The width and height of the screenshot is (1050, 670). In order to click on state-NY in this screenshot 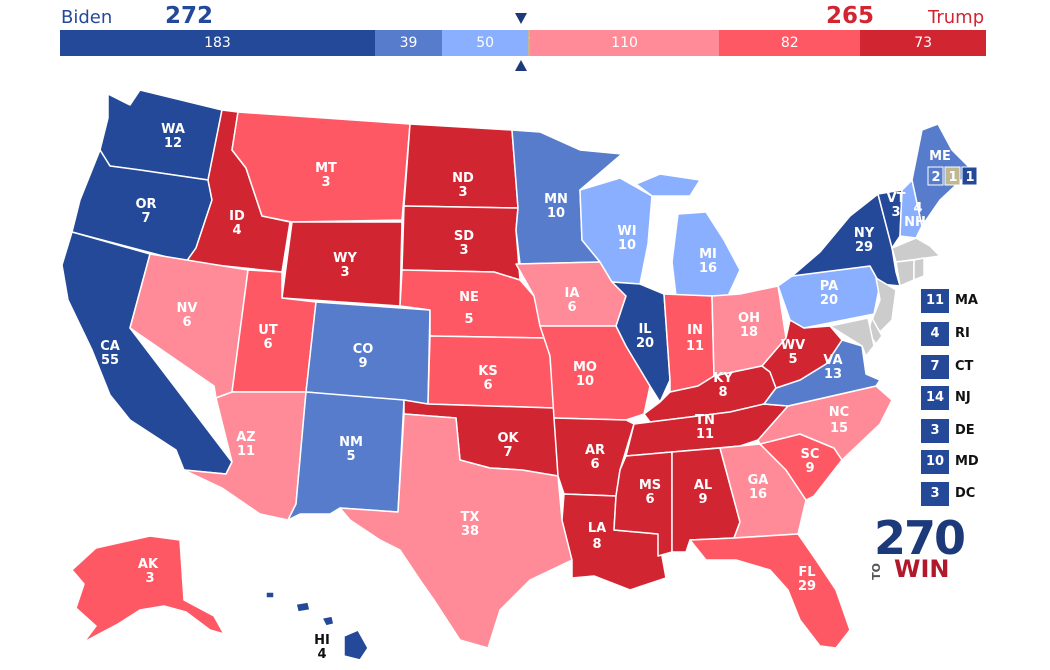, I will do `click(846, 240)`.